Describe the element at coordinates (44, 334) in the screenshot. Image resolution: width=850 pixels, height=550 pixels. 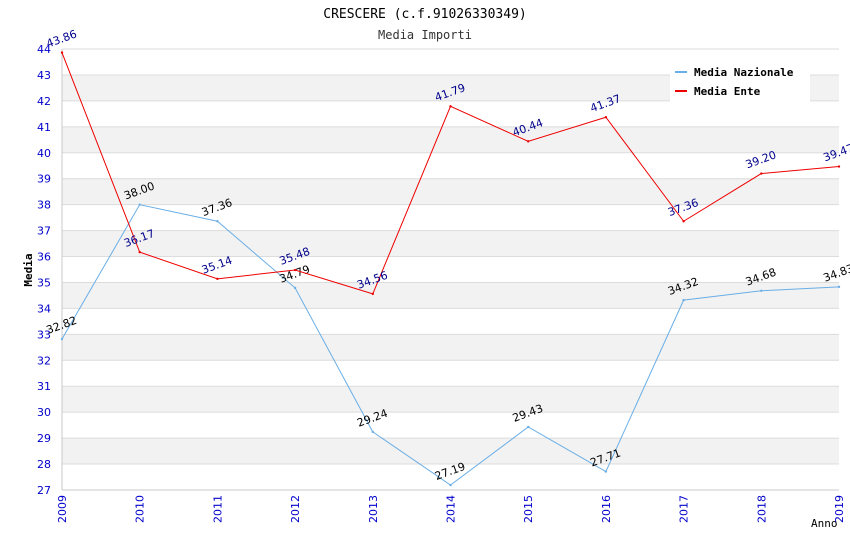
I see `y-tick-label: 33` at that location.